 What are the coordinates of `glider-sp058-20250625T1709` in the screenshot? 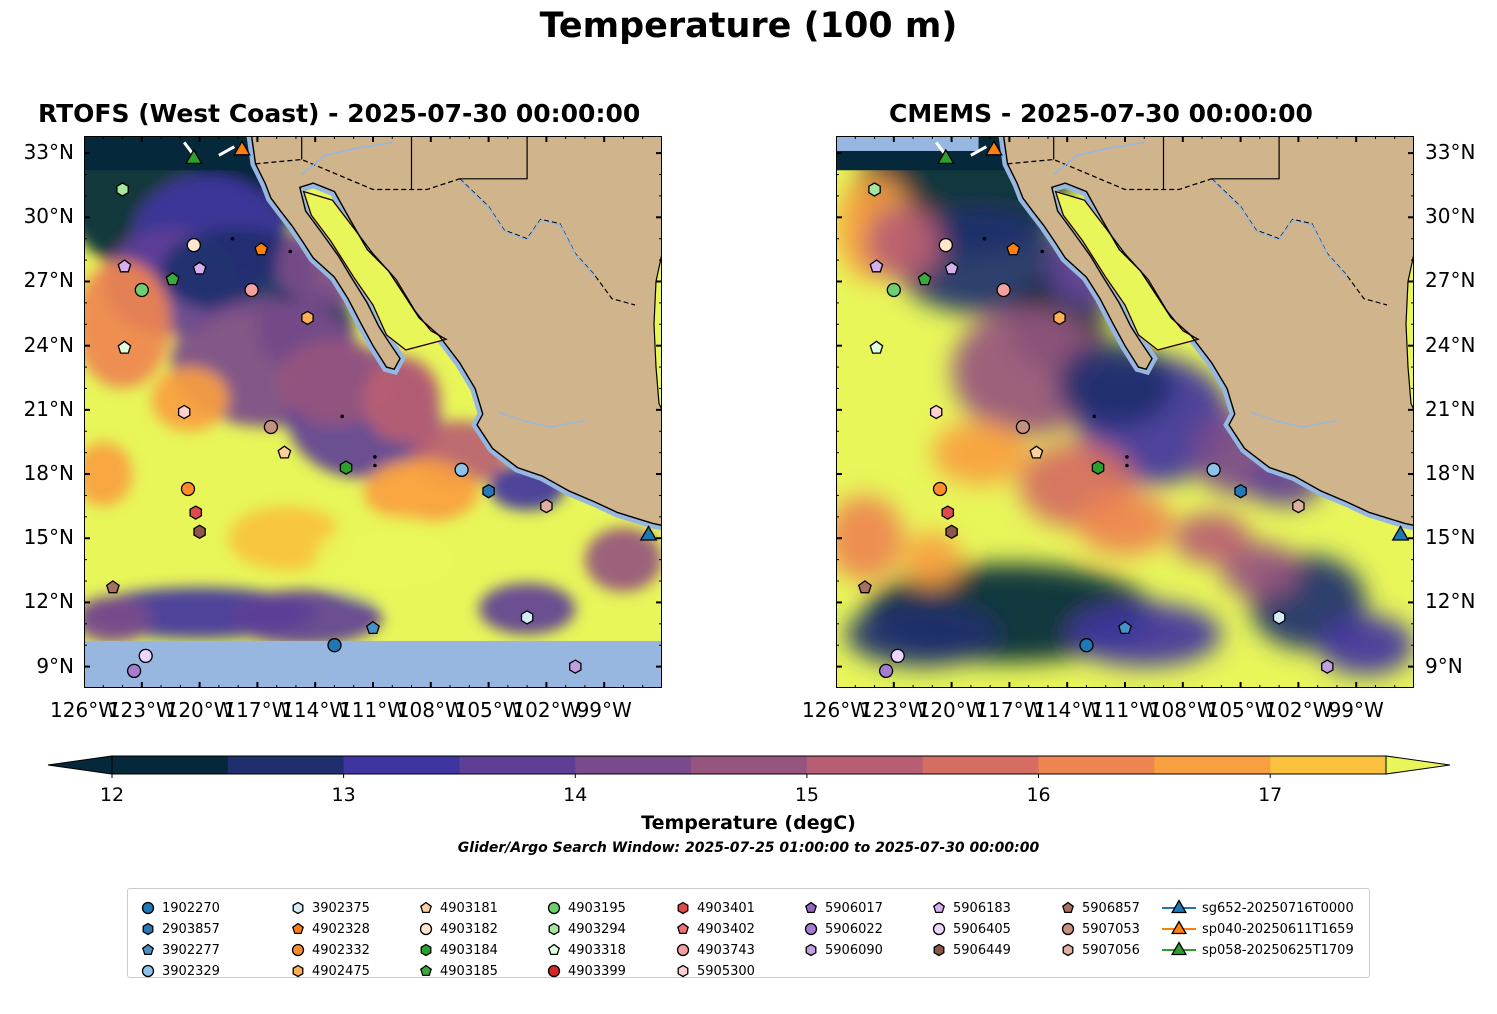 It's located at (193, 156).